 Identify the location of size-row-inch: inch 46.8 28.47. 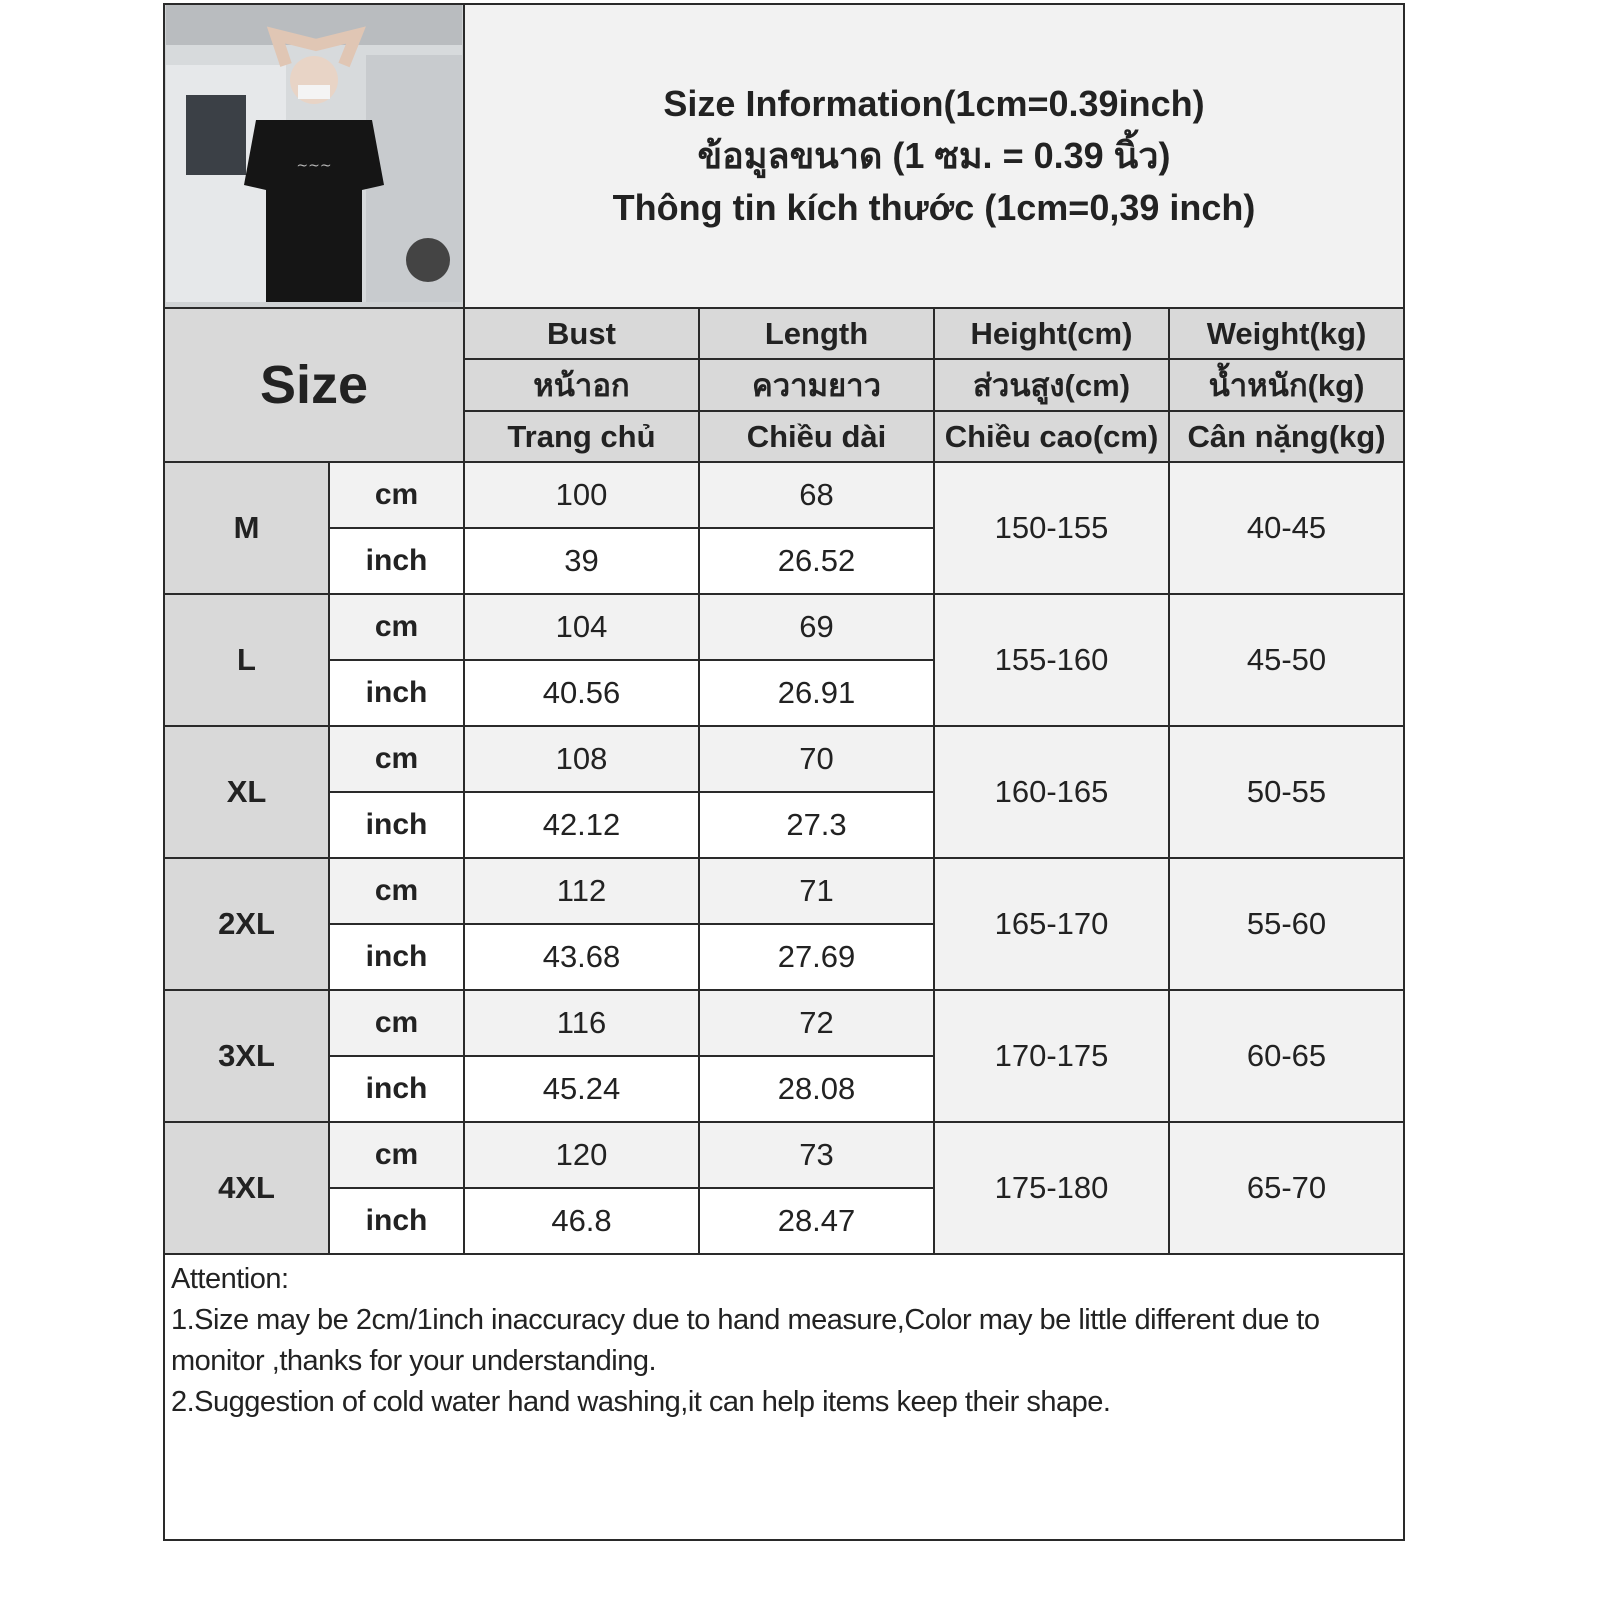
(784, 1221).